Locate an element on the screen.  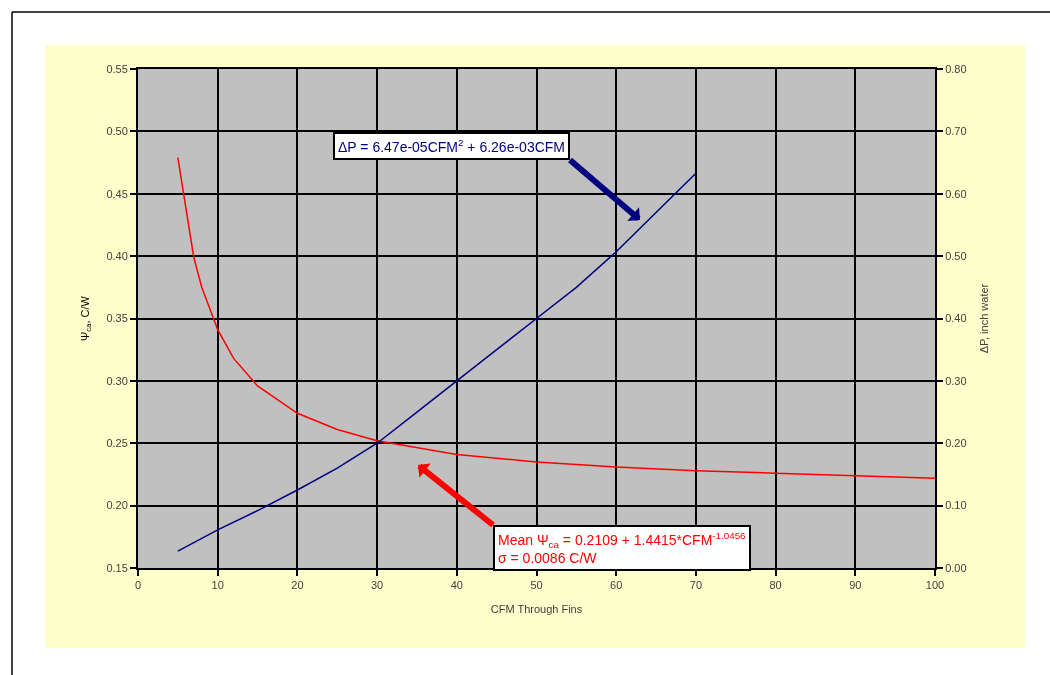
x-tick-label: 0 is located at coordinates (138, 585).